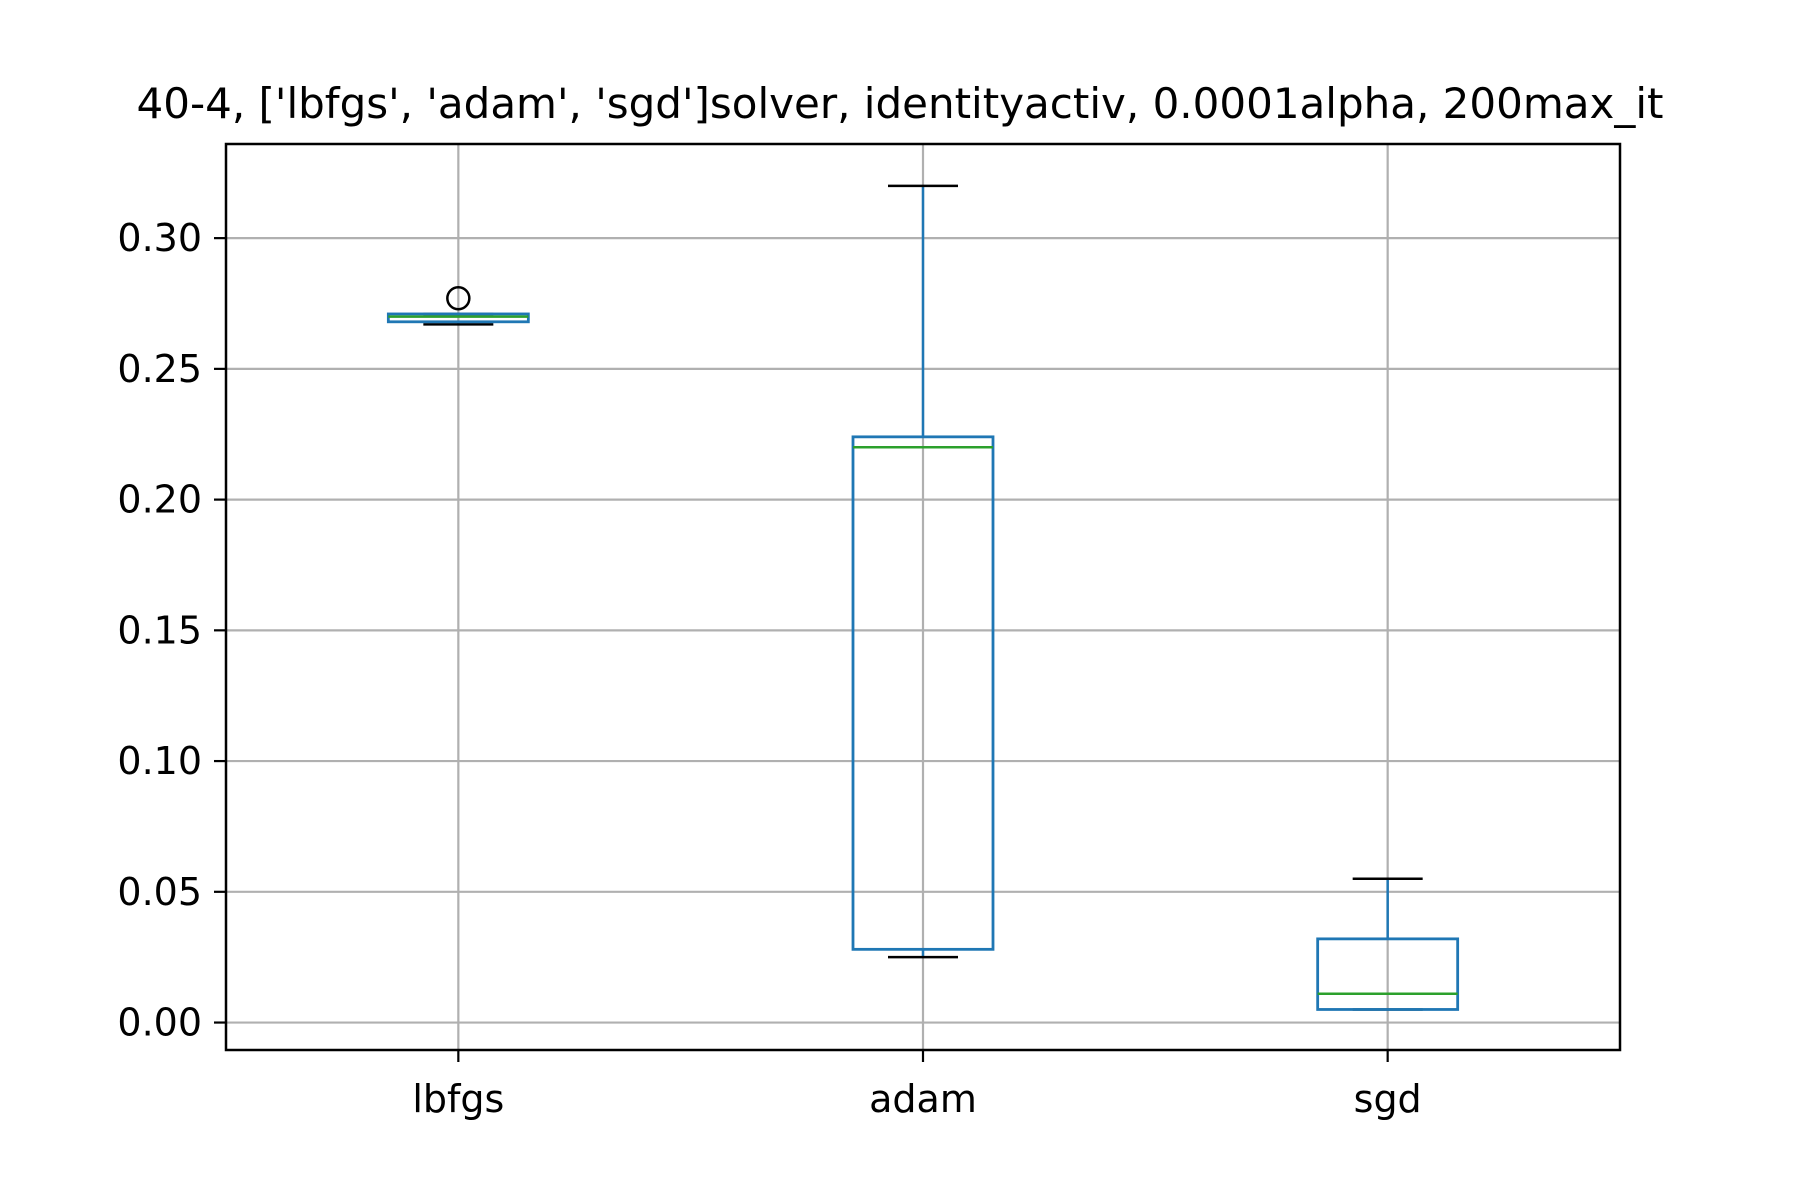 The image size is (1800, 1200). I want to click on outlier-point, so click(458, 298).